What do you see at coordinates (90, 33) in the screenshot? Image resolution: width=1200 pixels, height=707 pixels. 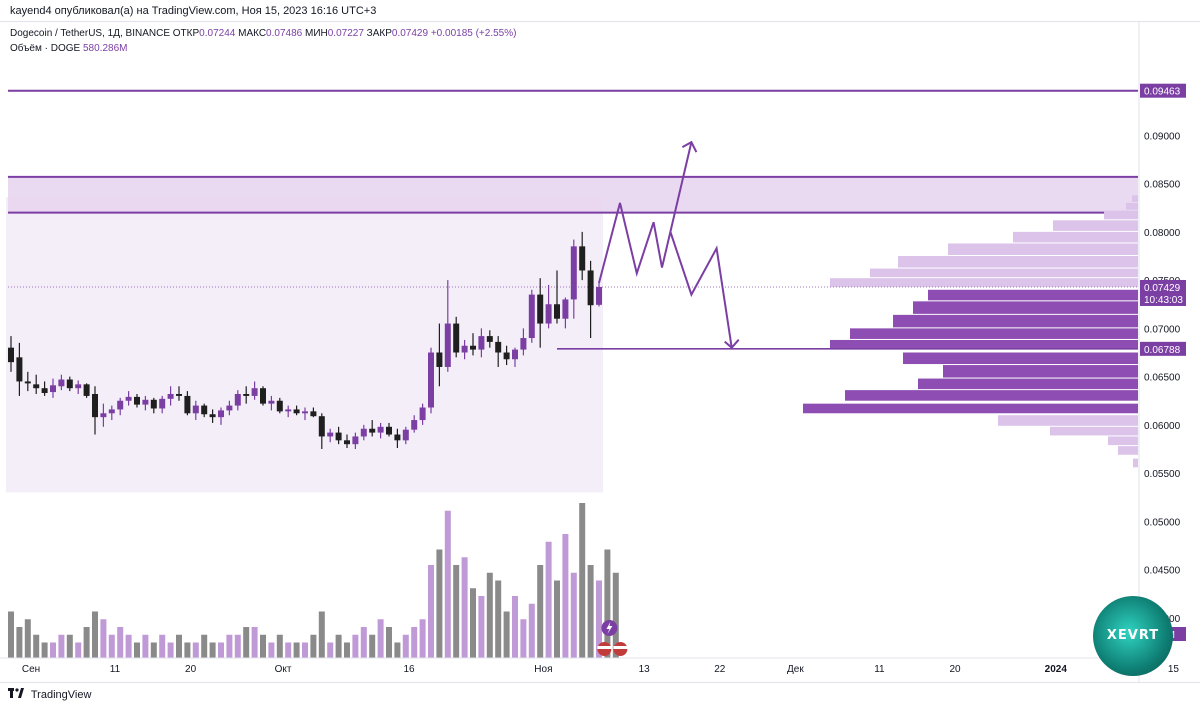 I see `symbol-name: Dogecoin / TetherUS, 1Д, BINANCE` at bounding box center [90, 33].